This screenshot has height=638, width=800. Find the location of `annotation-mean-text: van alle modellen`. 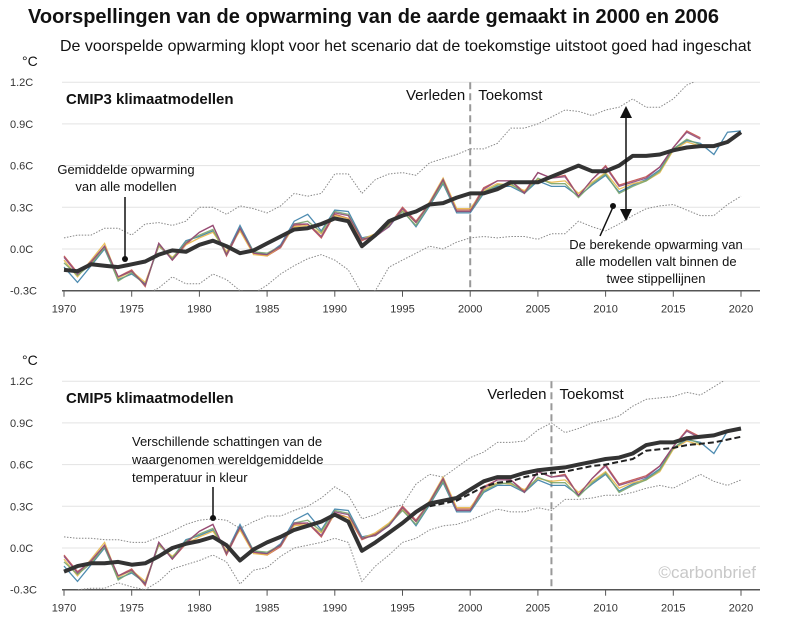

annotation-mean-text: van alle modellen is located at coordinates (125, 186).